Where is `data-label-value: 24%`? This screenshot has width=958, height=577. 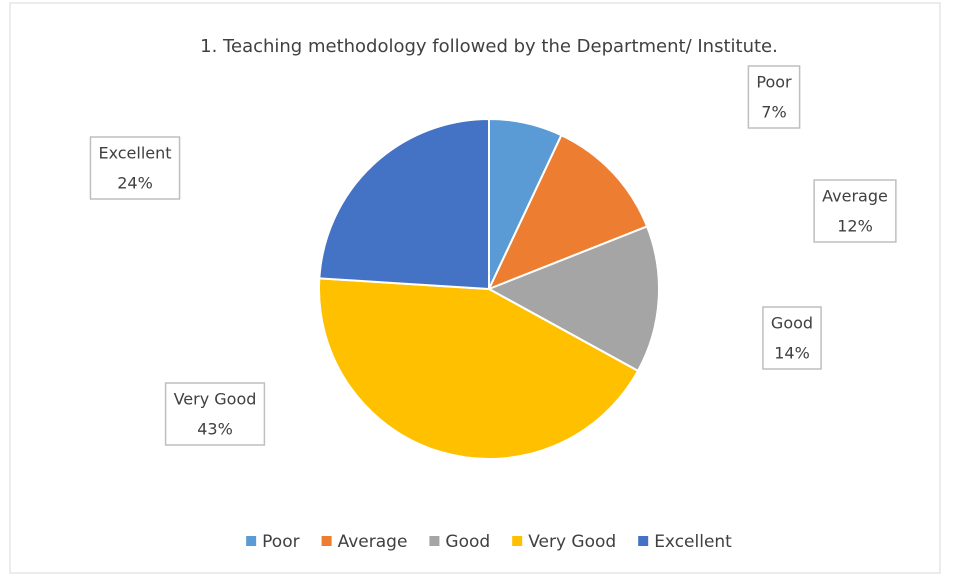 data-label-value: 24% is located at coordinates (135, 183).